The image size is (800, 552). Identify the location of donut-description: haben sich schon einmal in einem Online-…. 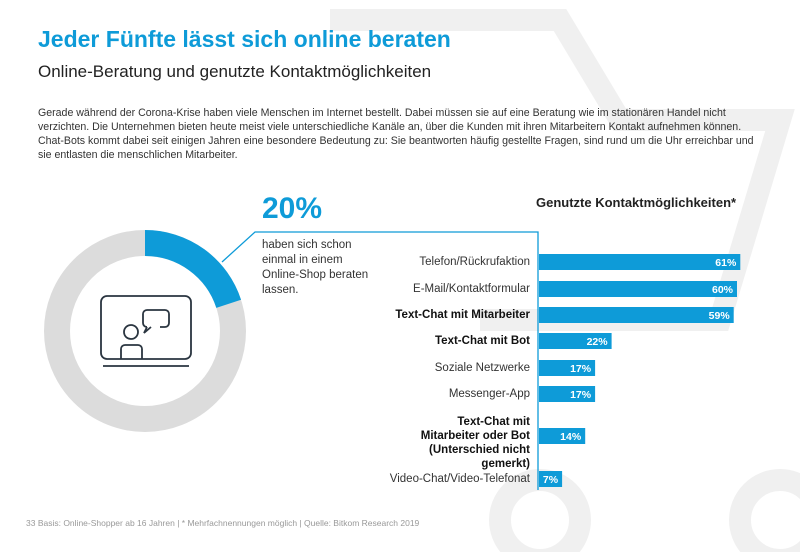
(315, 267).